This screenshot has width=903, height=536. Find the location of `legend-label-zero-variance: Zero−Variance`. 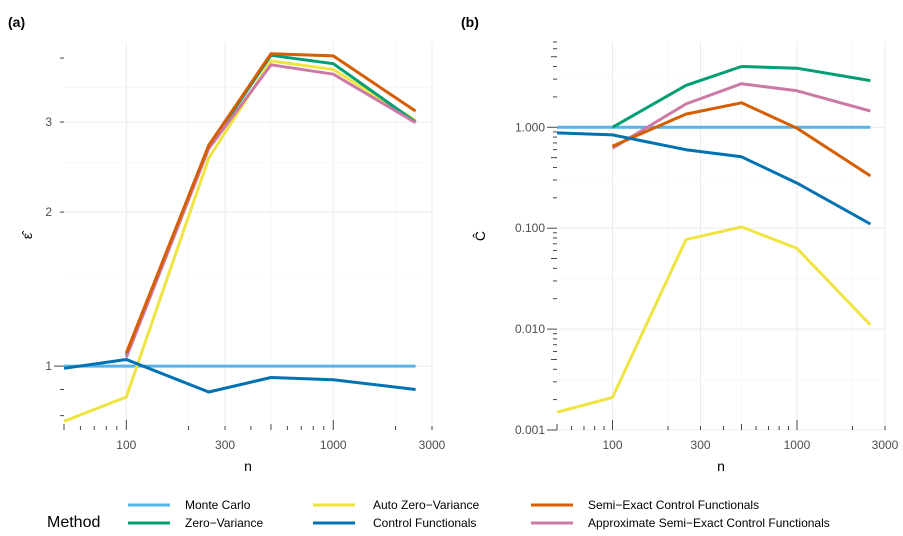

legend-label-zero-variance: Zero−Variance is located at coordinates (224, 523).